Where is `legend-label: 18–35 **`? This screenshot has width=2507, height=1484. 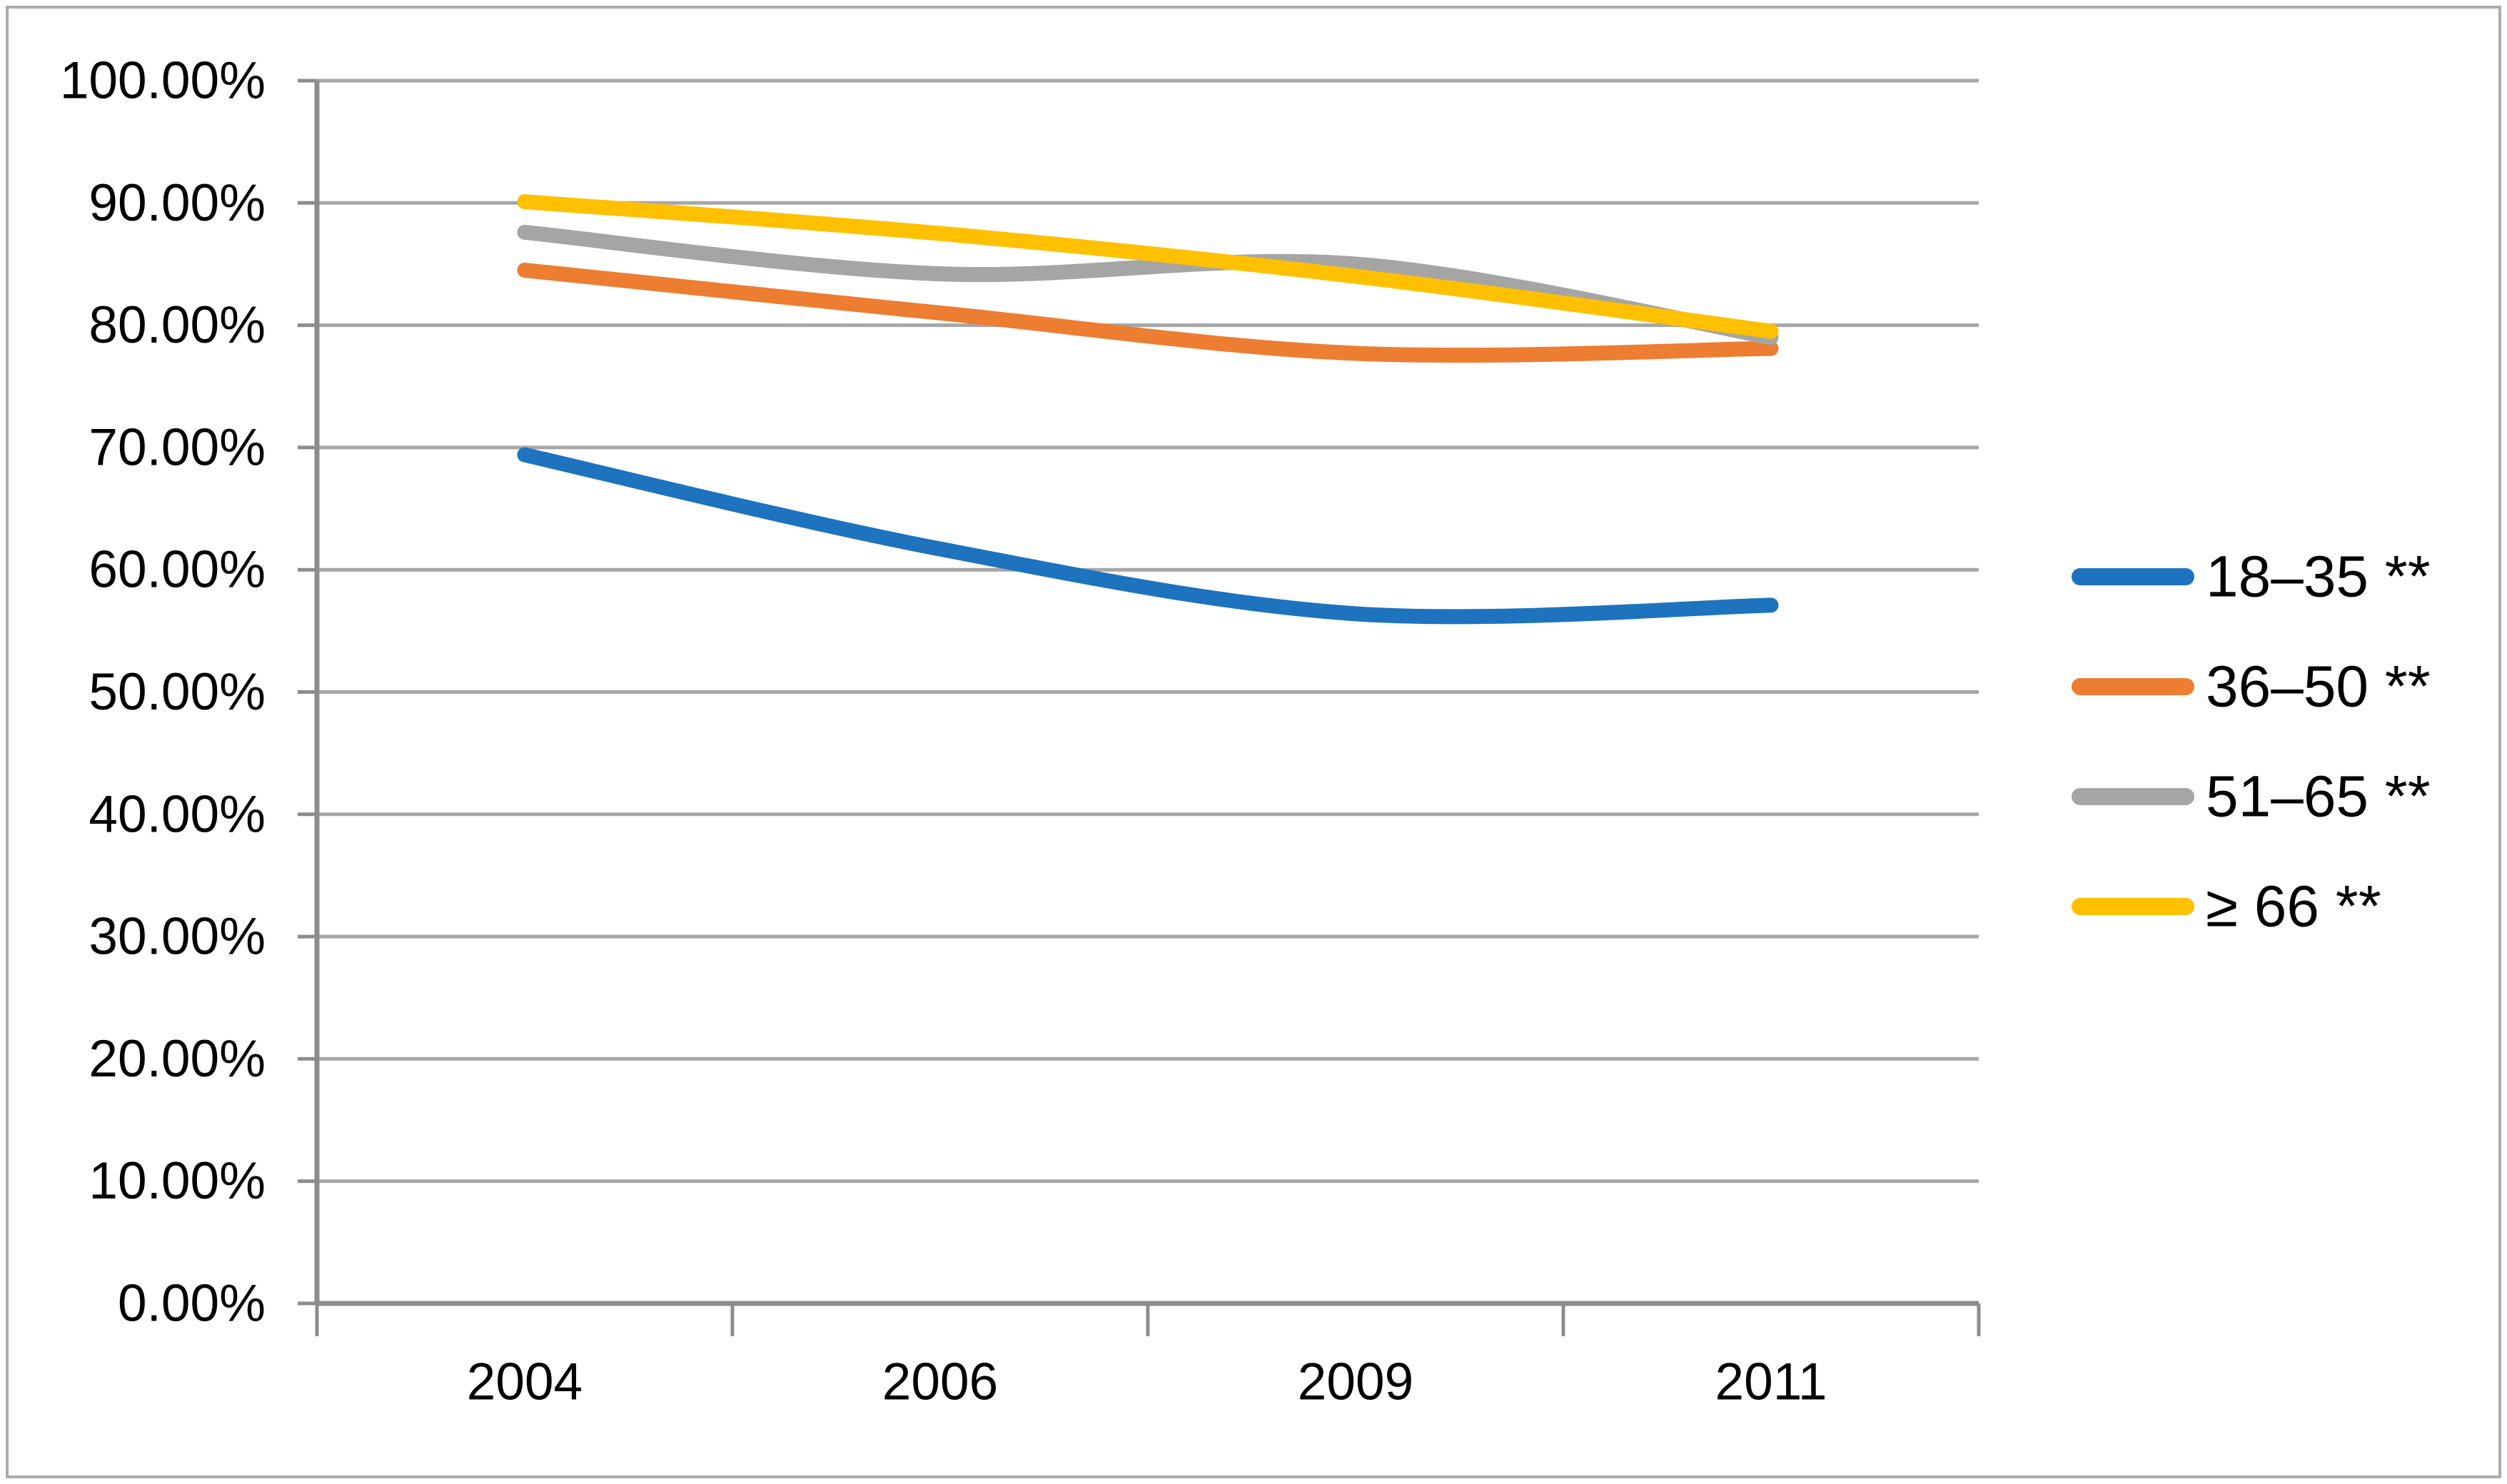 legend-label: 18–35 ** is located at coordinates (2318, 577).